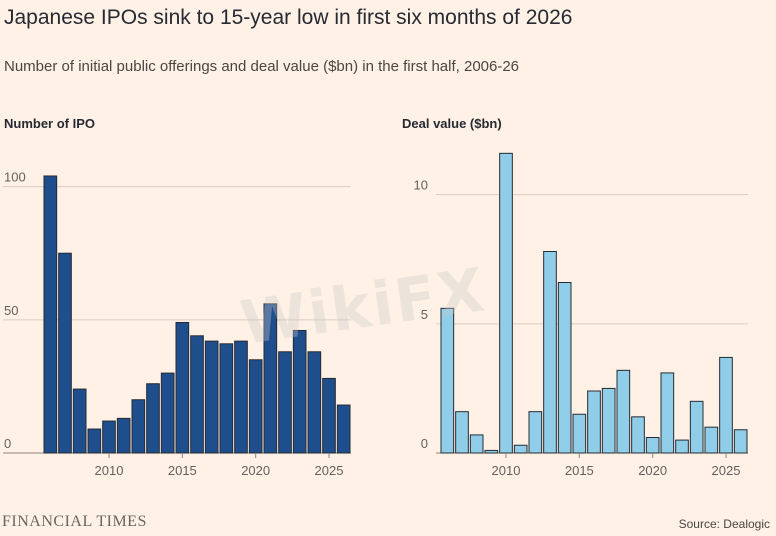 The height and width of the screenshot is (536, 776). I want to click on ipo-count-panel-title: Number of IPO, so click(50, 123).